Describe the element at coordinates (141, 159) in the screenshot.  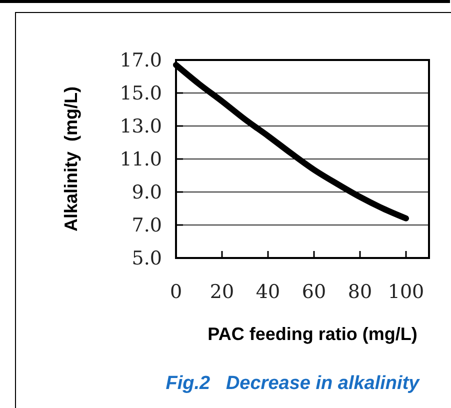
I see `y-tick-label: 11.0` at that location.